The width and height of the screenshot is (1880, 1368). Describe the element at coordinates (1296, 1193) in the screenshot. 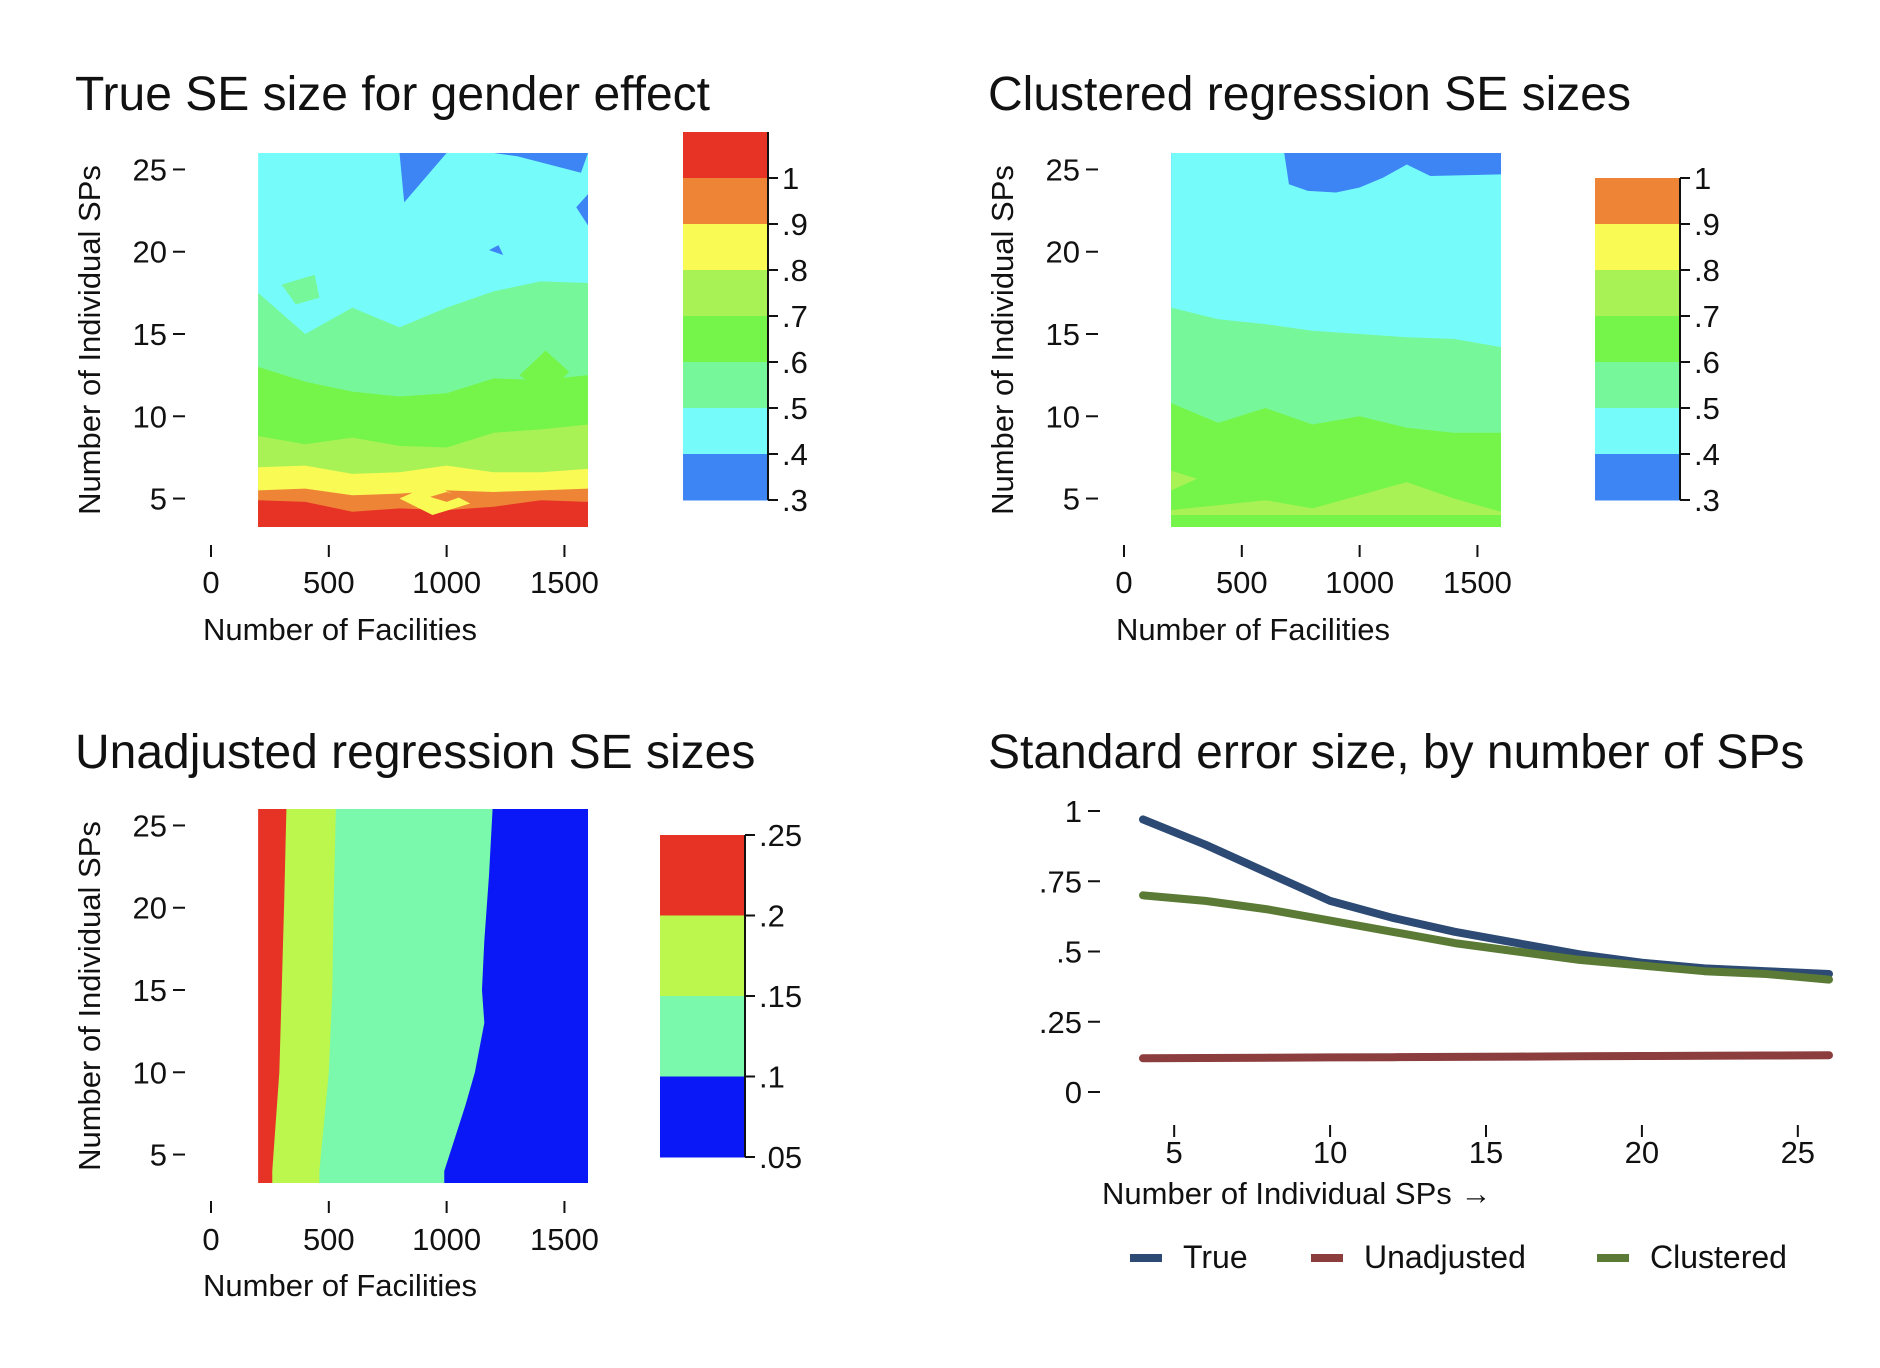

I see `x-axis-label: Number of Individual SPs →` at that location.